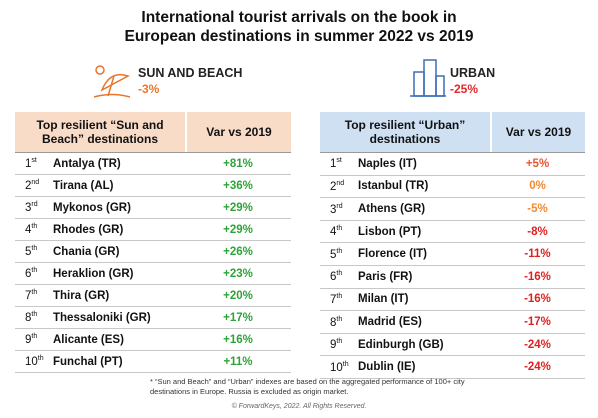 The image size is (598, 418). What do you see at coordinates (153, 318) in the screenshot?
I see `table-row: 8th Thessaloniki (GR) +17%` at bounding box center [153, 318].